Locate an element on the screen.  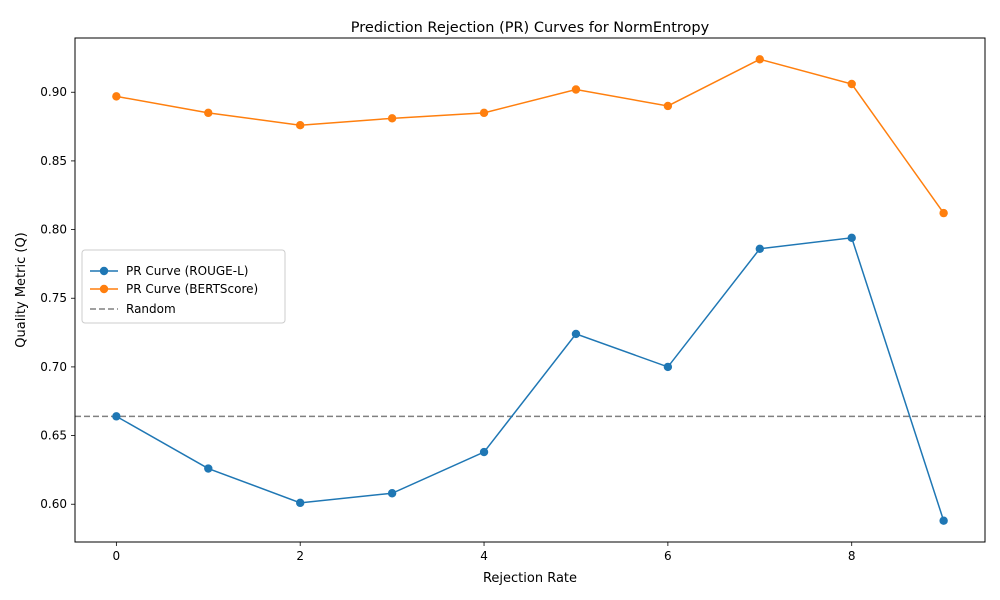
x-axis: 0 2 4 6 8 is located at coordinates (484, 552).